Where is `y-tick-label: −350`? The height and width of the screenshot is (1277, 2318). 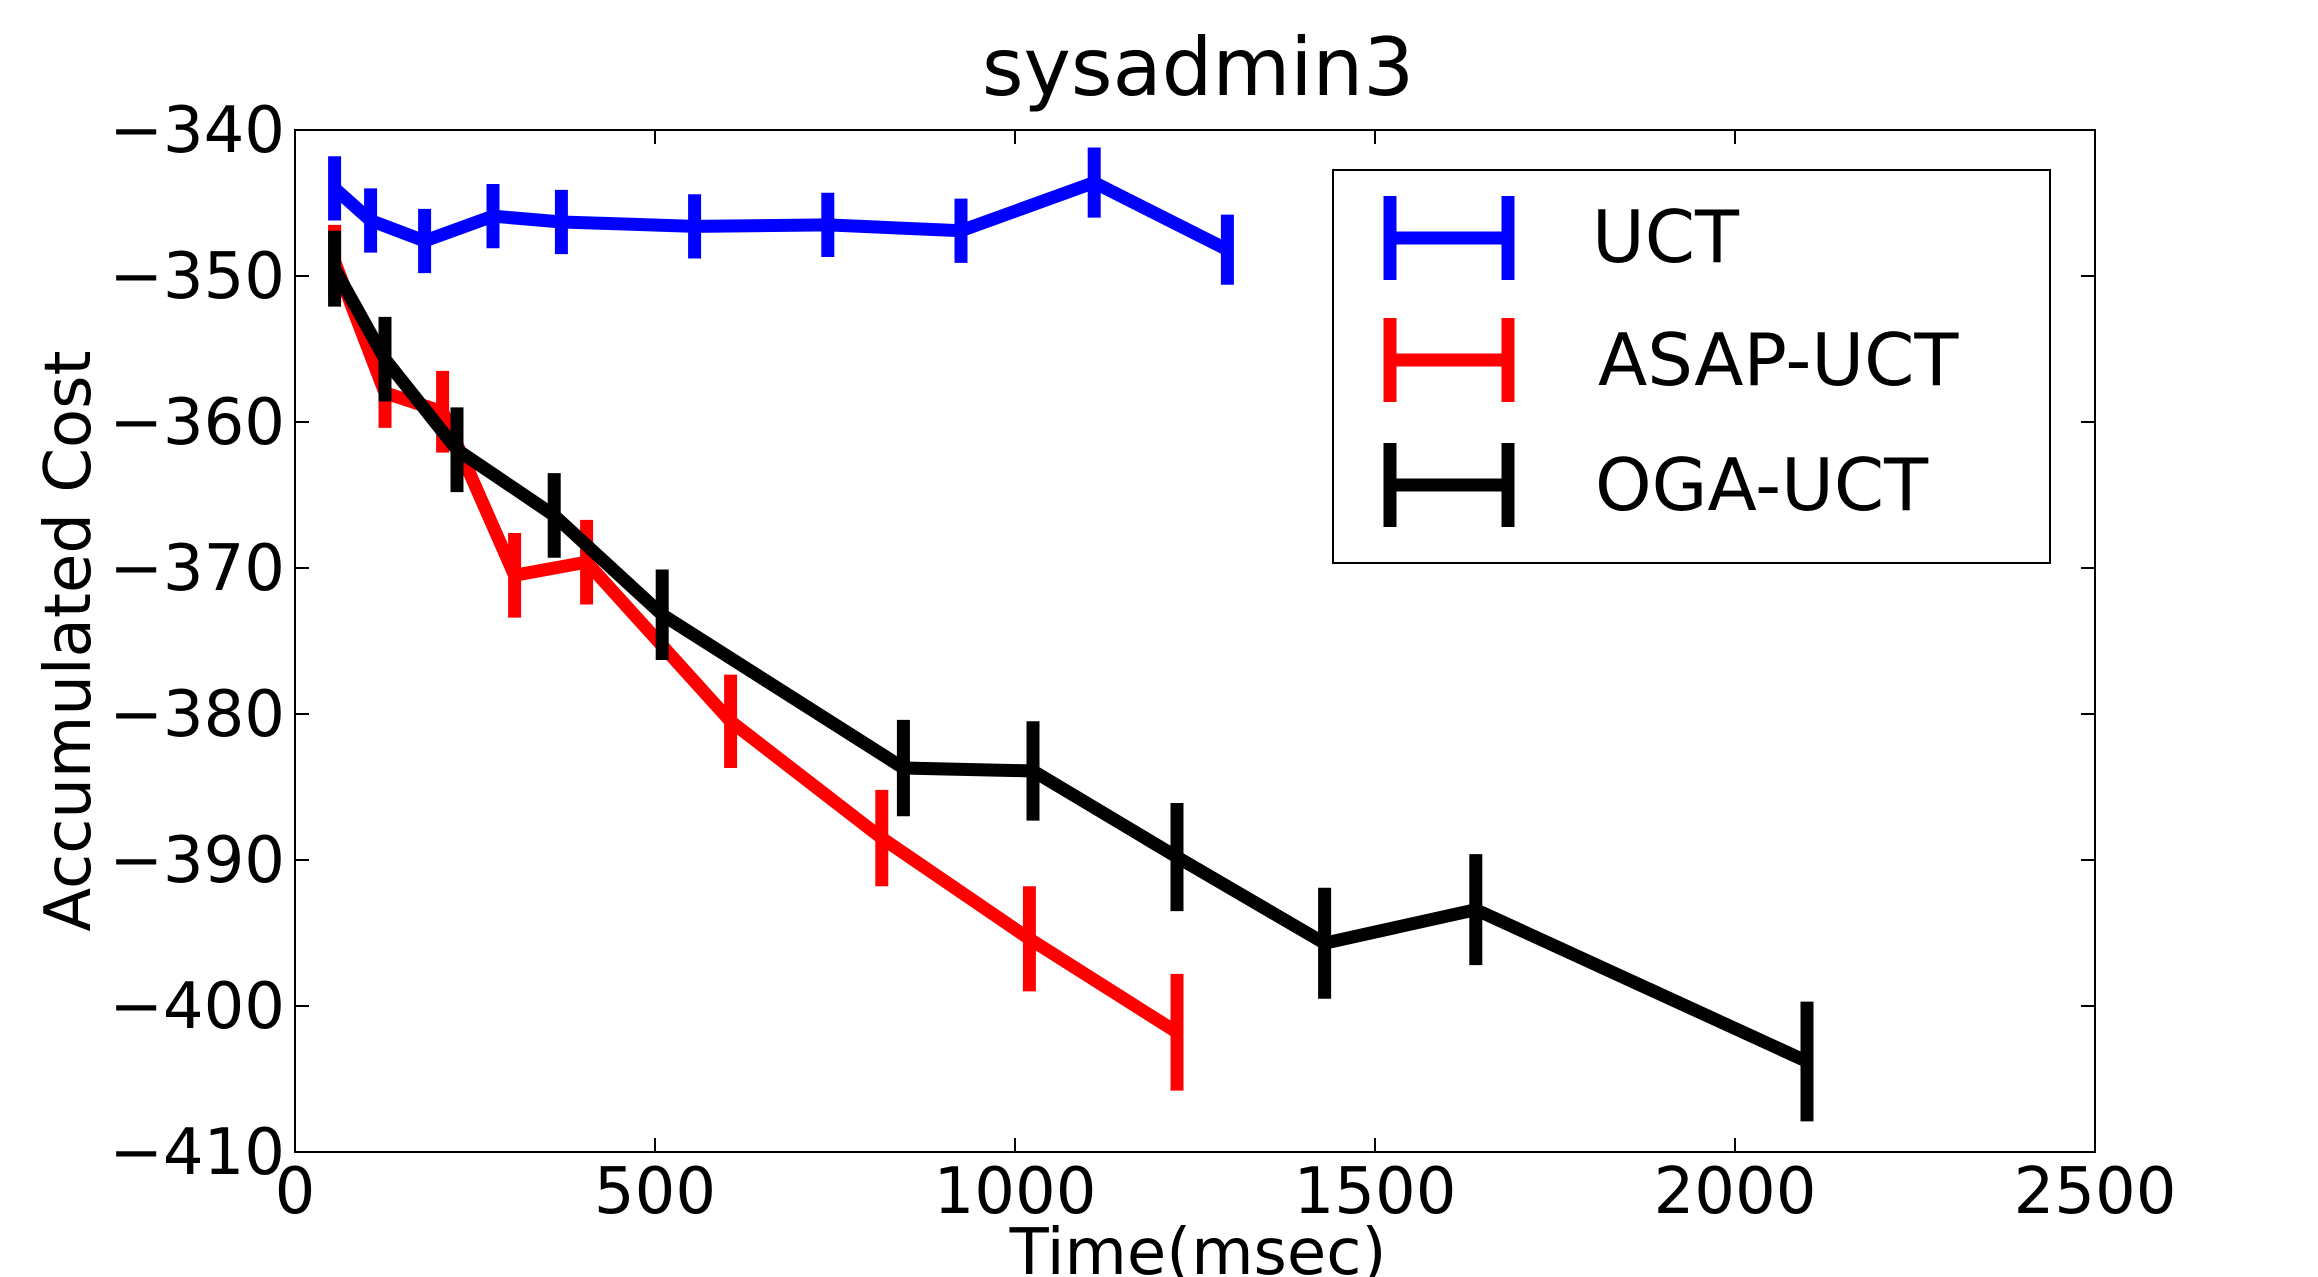 y-tick-label: −350 is located at coordinates (197, 277).